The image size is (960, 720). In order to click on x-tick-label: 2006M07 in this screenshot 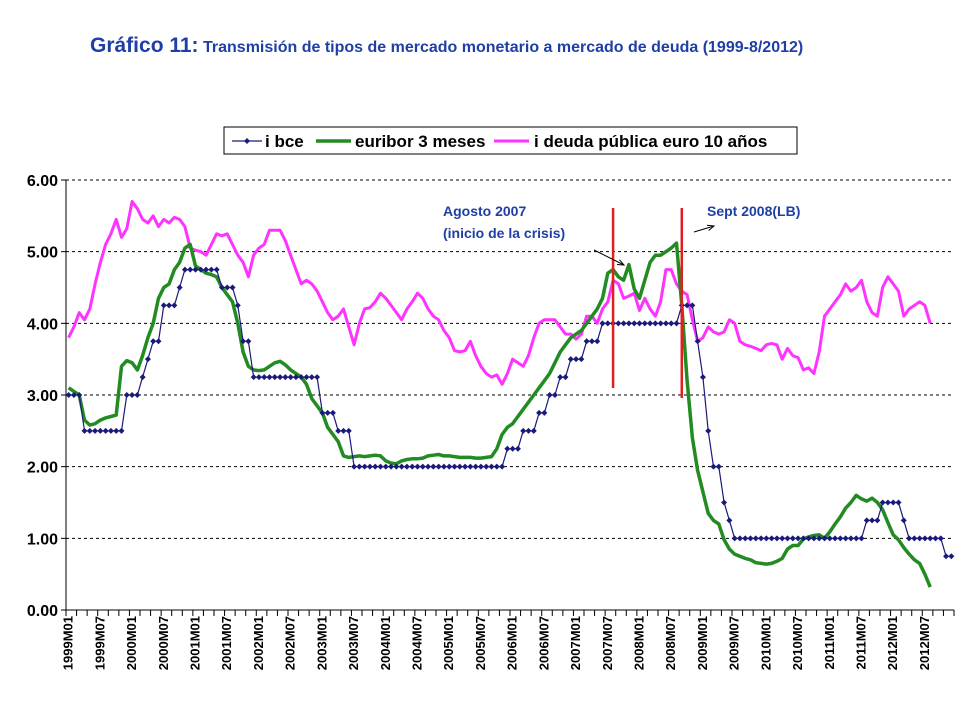, I will do `click(543, 643)`.